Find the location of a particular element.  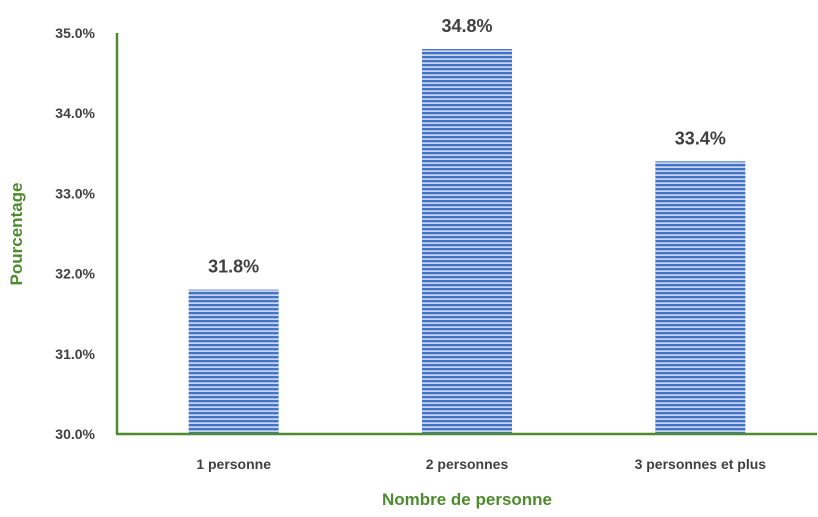

y-tick-label: 33.0% is located at coordinates (75, 193).